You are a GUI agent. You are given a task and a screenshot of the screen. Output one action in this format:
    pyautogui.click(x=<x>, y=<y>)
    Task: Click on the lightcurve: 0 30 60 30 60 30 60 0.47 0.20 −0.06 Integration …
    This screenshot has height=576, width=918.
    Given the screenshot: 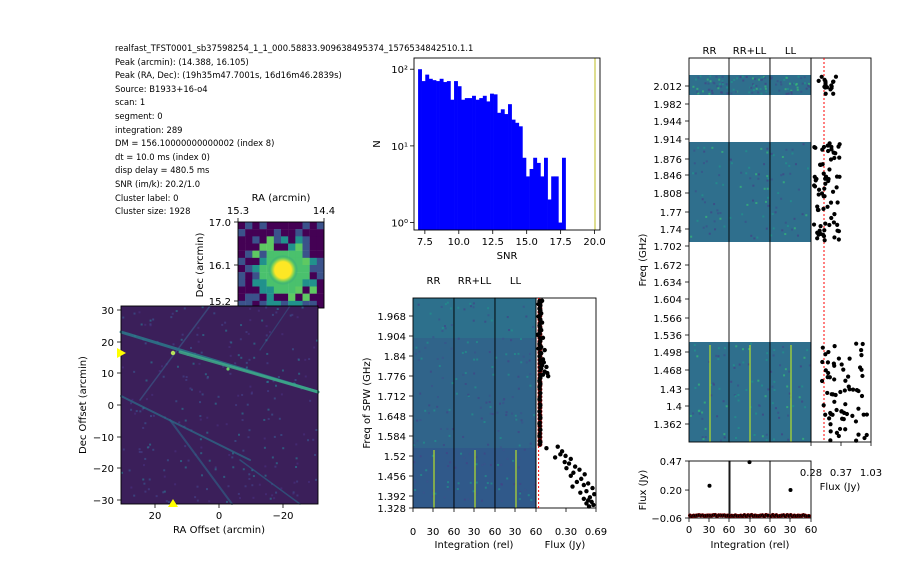 What is the action you would take?
    pyautogui.click(x=727, y=504)
    